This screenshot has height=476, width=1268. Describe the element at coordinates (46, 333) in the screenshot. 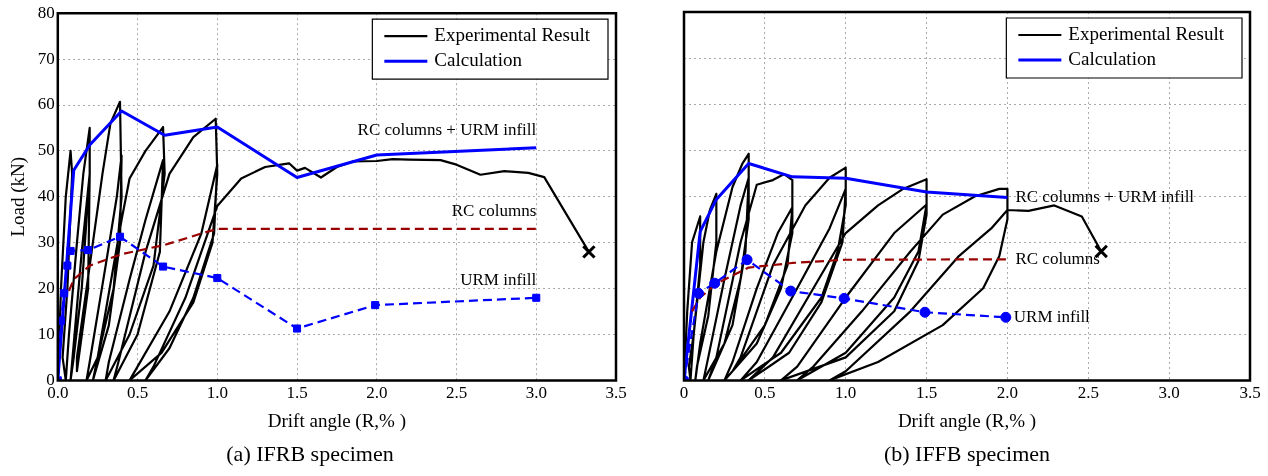

I see `y-tick-label: 10` at that location.